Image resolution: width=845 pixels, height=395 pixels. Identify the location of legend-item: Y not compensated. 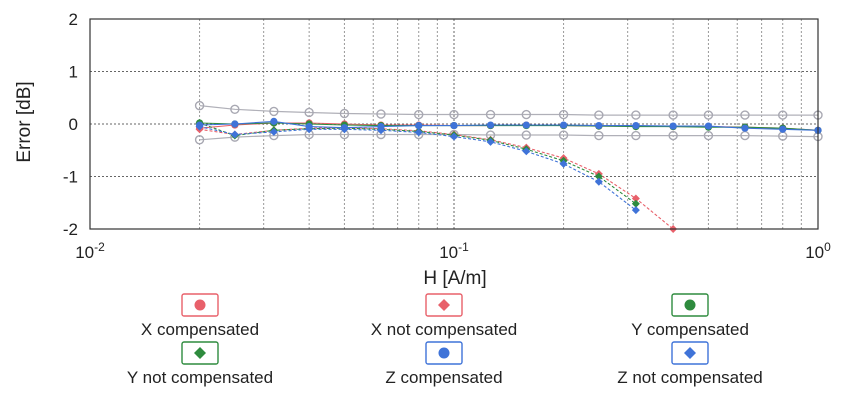
(200, 364).